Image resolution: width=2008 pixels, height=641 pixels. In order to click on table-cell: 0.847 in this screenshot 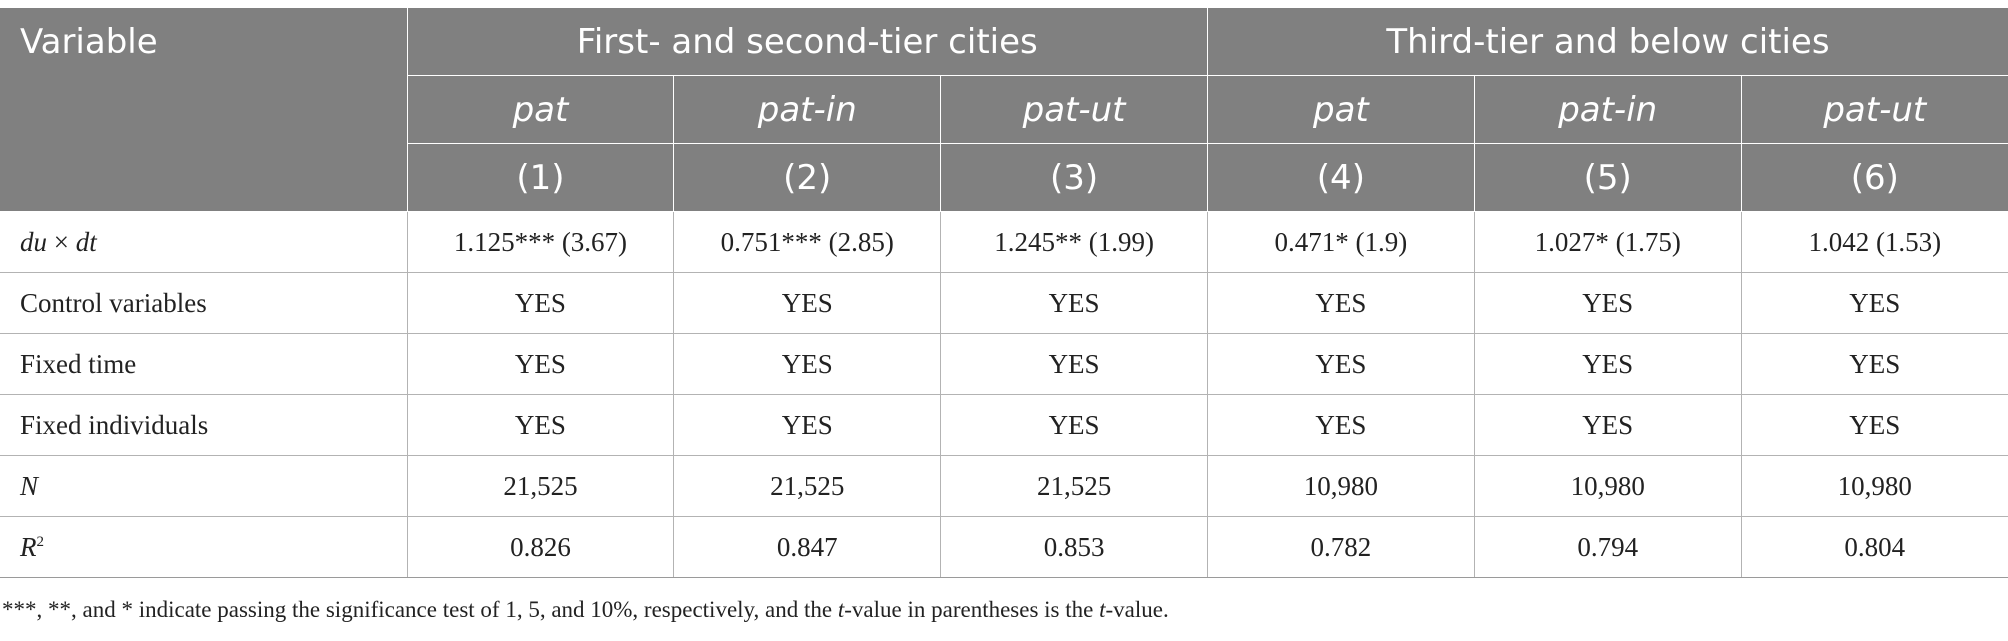, I will do `click(807, 547)`.